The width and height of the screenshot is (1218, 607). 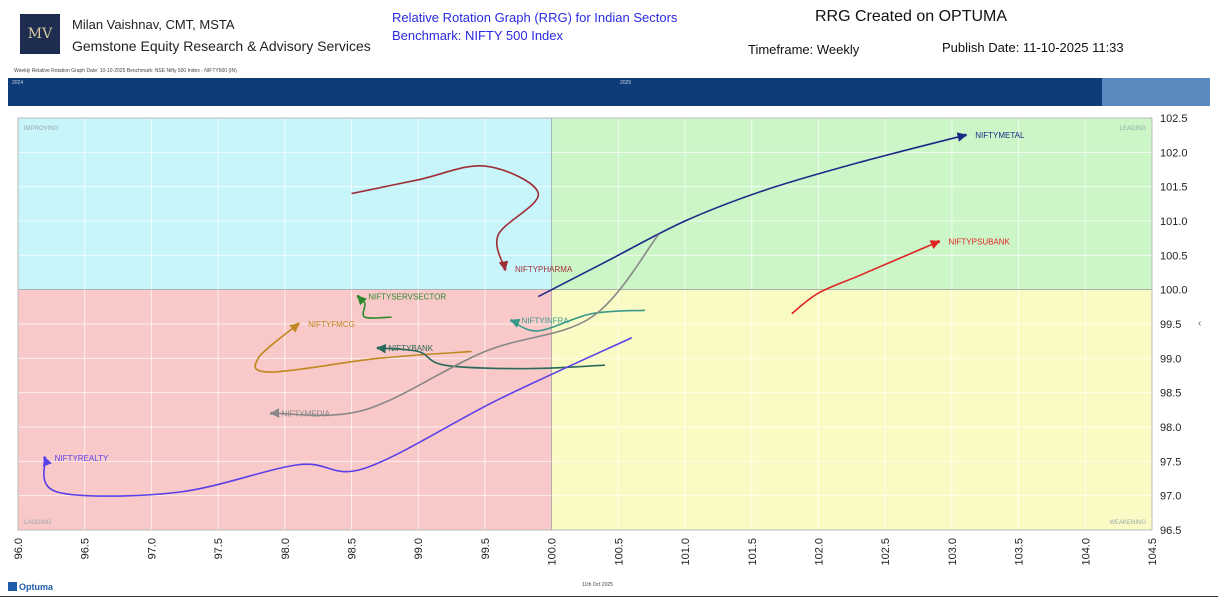 What do you see at coordinates (686, 552) in the screenshot?
I see `x-tick-label: 101.0` at bounding box center [686, 552].